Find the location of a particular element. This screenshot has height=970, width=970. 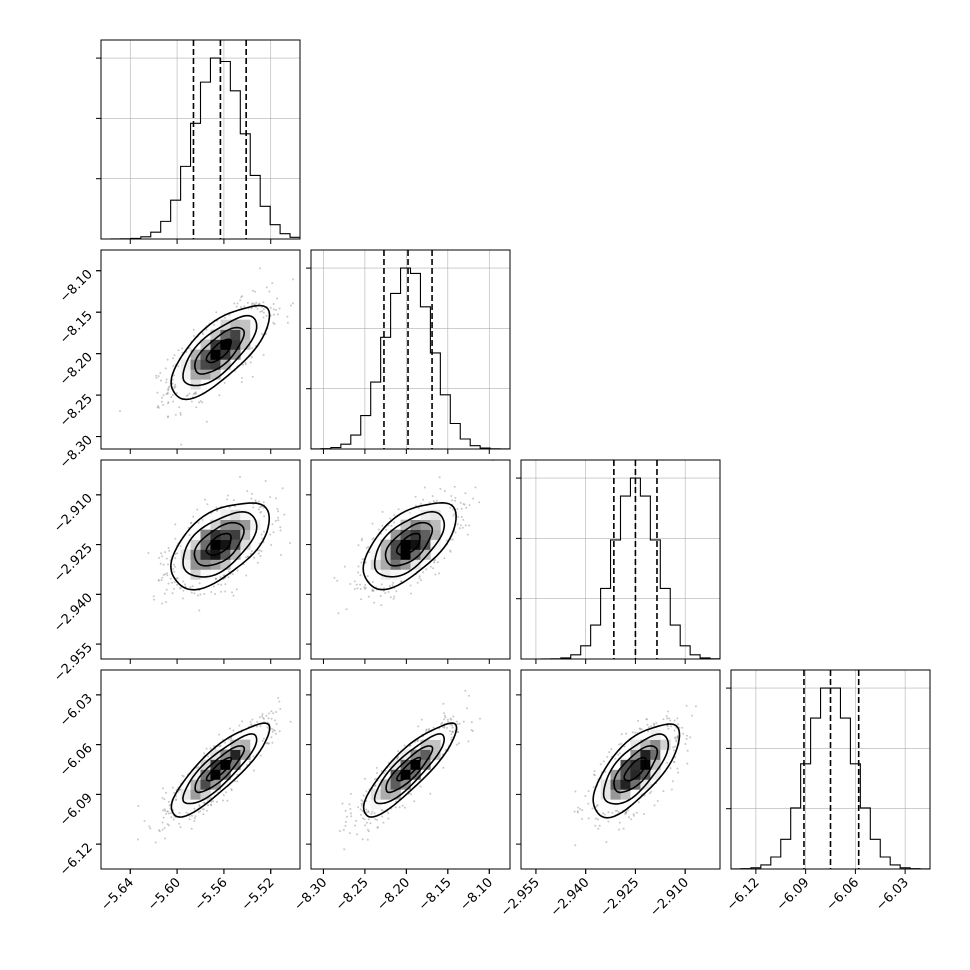

contour-line is located at coordinates (218, 351).